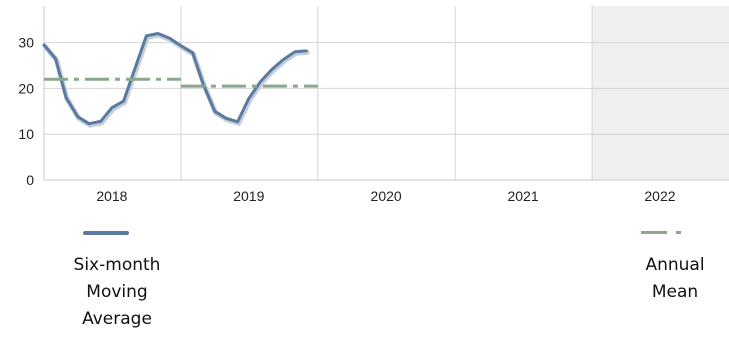 The image size is (729, 338). Describe the element at coordinates (659, 196) in the screenshot. I see `x-tick-label: 2022` at that location.